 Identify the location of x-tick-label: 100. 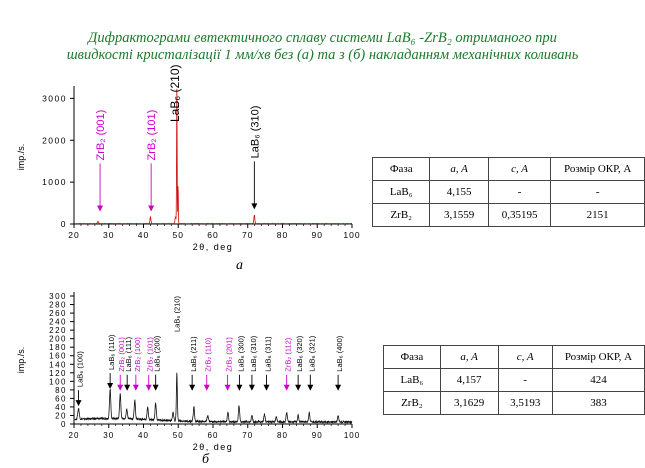
(351, 235).